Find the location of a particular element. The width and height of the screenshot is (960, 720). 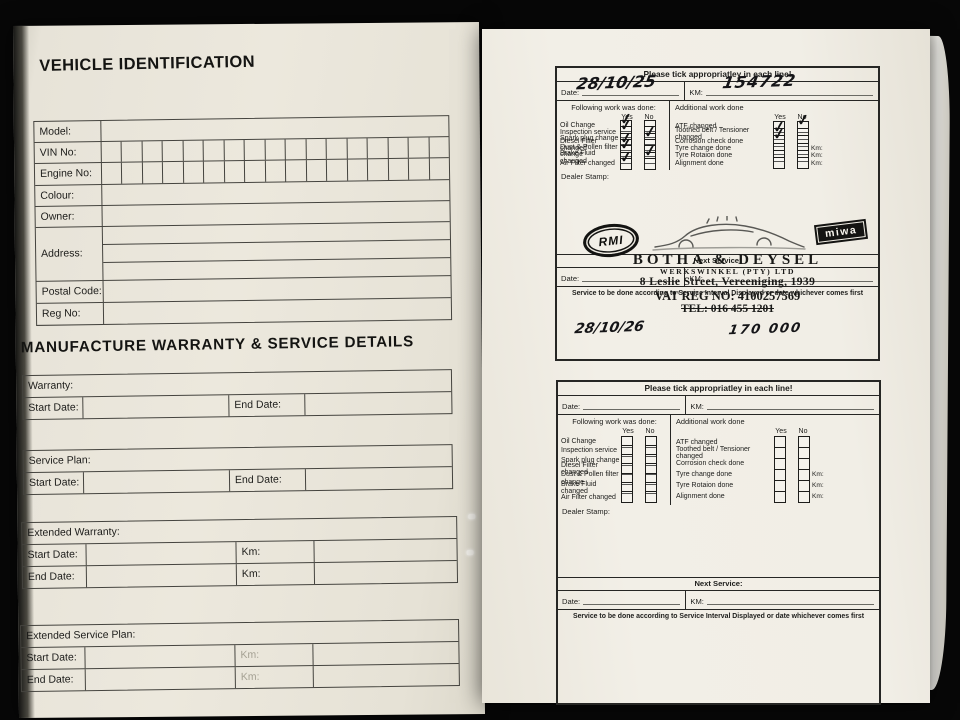

reg-value-cell is located at coordinates (277, 311).